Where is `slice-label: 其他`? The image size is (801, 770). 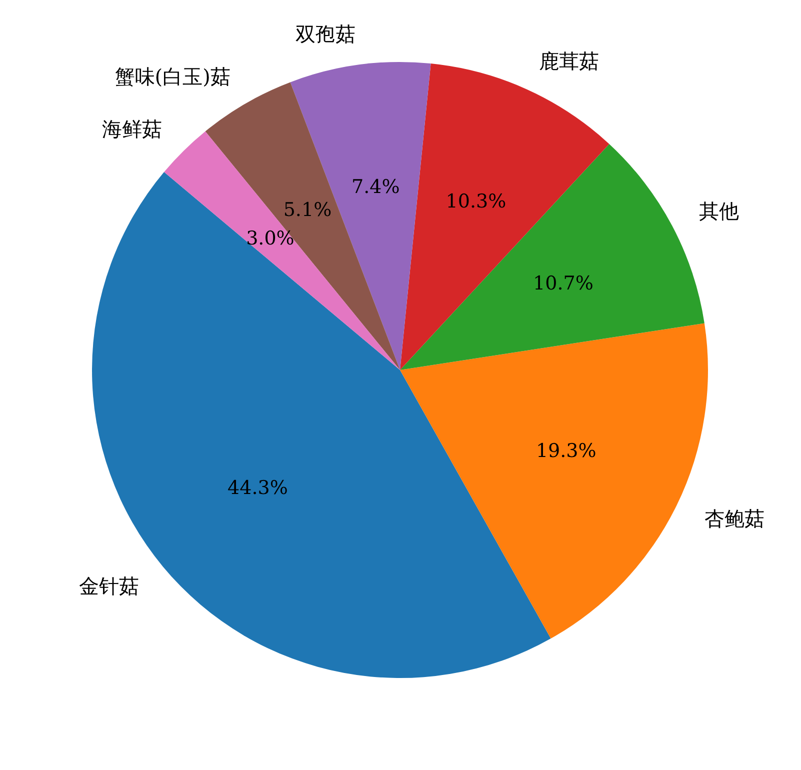 slice-label: 其他 is located at coordinates (719, 211).